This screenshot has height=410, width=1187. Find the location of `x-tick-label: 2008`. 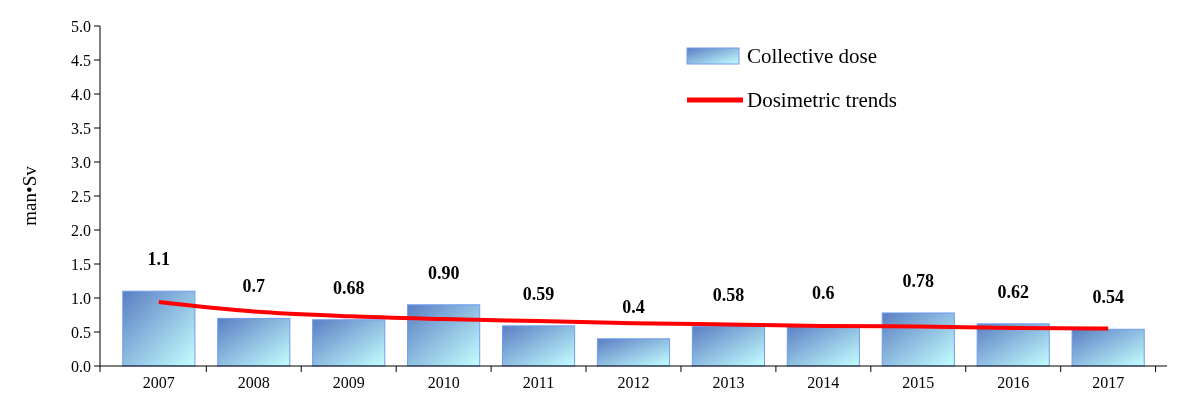

x-tick-label: 2008 is located at coordinates (253, 382).